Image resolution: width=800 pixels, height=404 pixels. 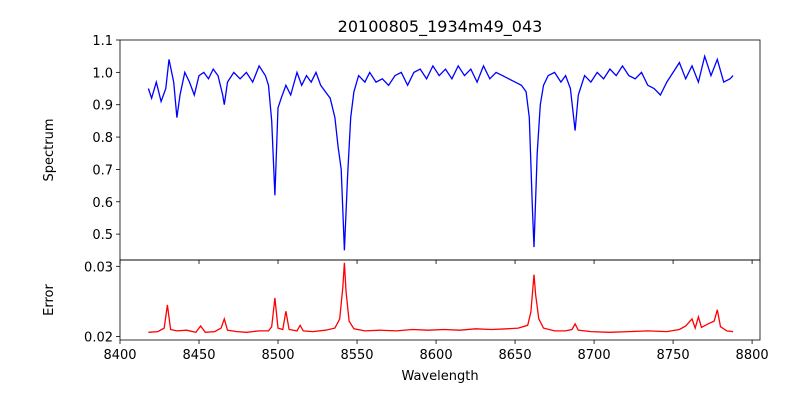 What do you see at coordinates (356, 355) in the screenshot?
I see `error-xtick-label: 8550` at bounding box center [356, 355].